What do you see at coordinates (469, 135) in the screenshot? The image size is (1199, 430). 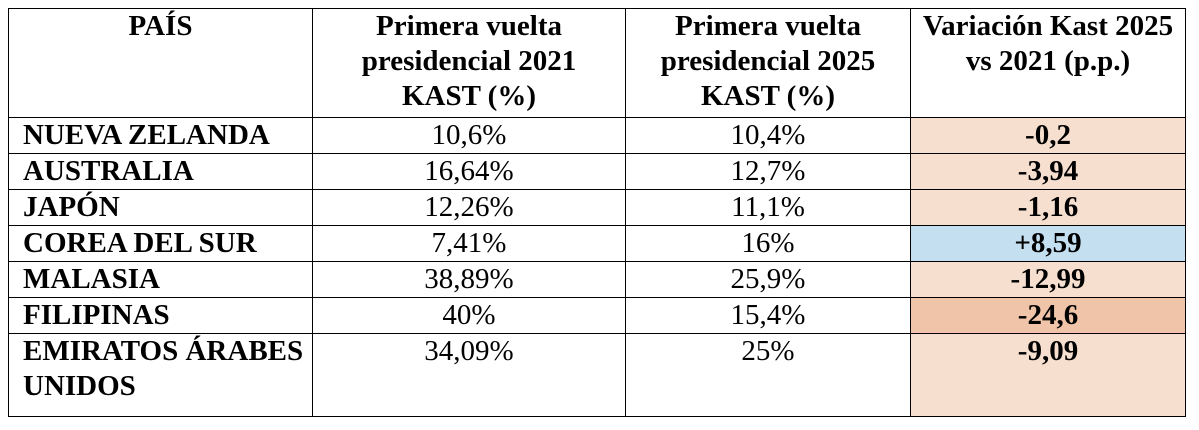 I see `value-cell: 10,6%` at bounding box center [469, 135].